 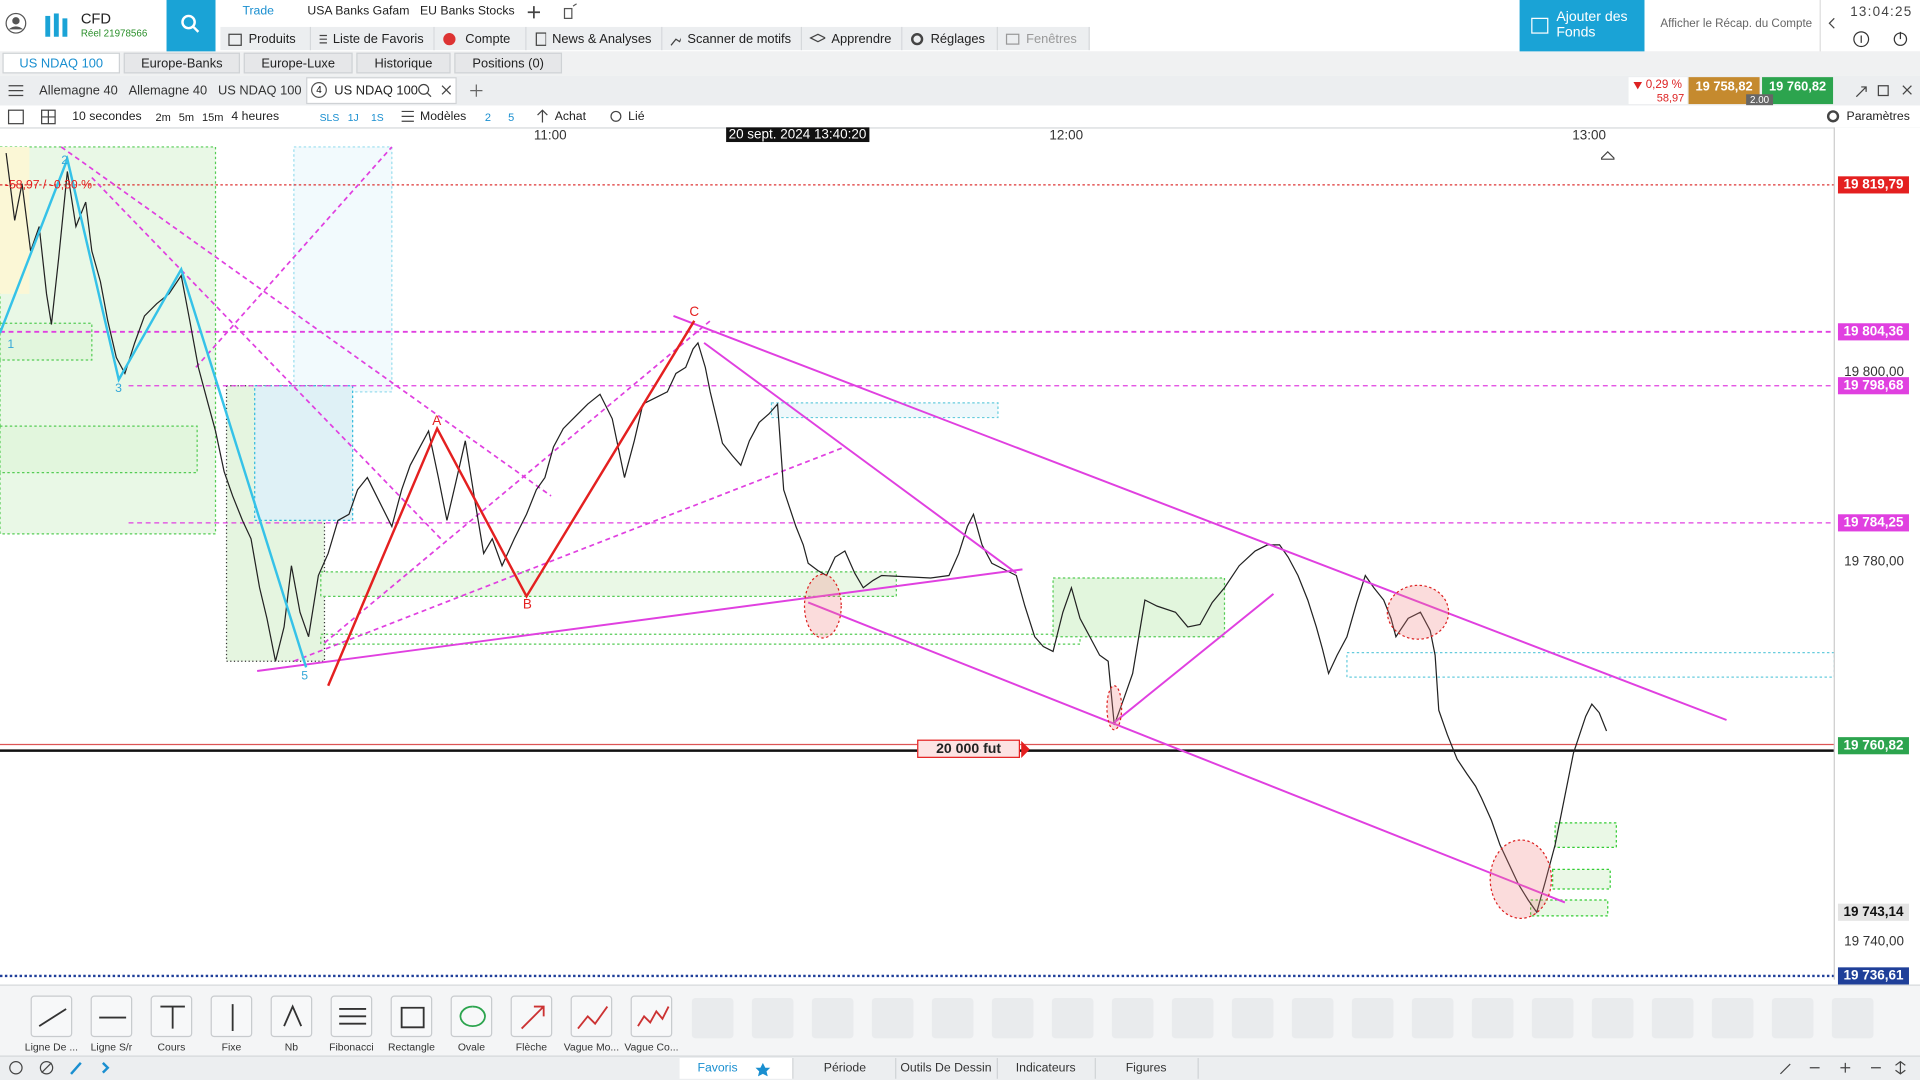 What do you see at coordinates (1724, 91) in the screenshot?
I see `sell-price: 19 758,82` at bounding box center [1724, 91].